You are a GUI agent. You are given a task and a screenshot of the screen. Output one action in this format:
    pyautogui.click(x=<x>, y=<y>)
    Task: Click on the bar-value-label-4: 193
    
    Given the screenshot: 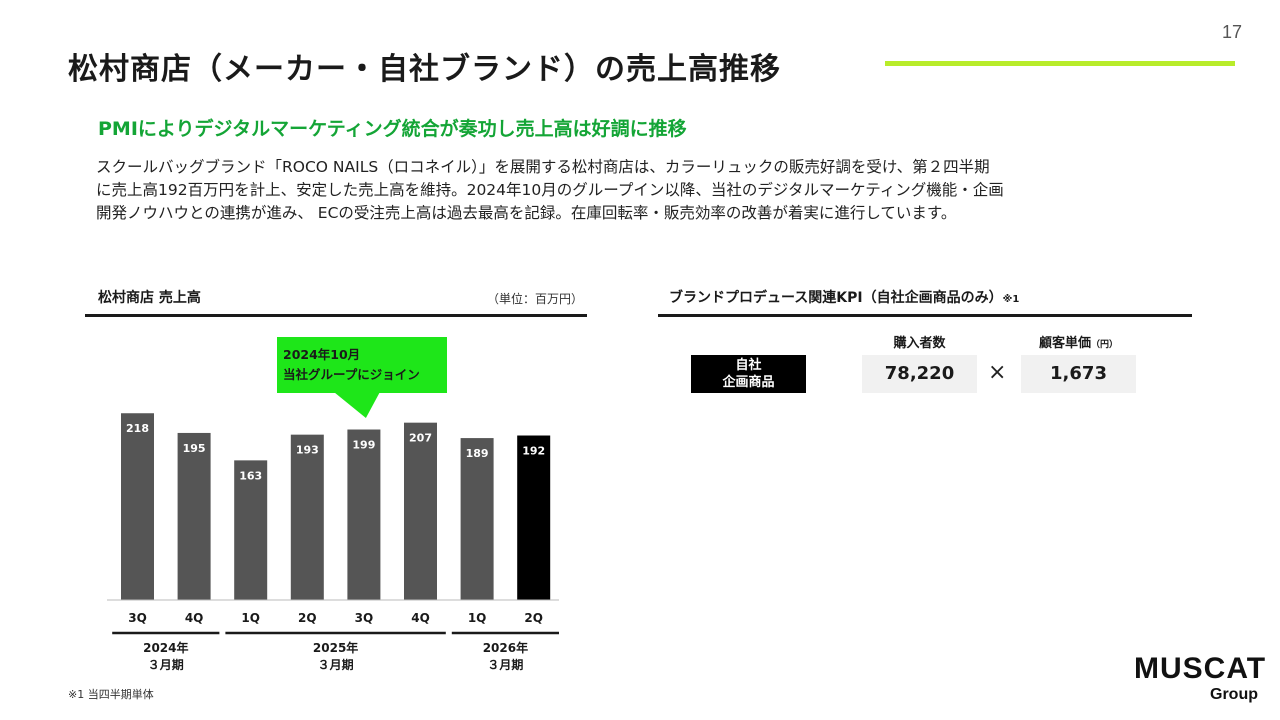 What is the action you would take?
    pyautogui.click(x=307, y=450)
    